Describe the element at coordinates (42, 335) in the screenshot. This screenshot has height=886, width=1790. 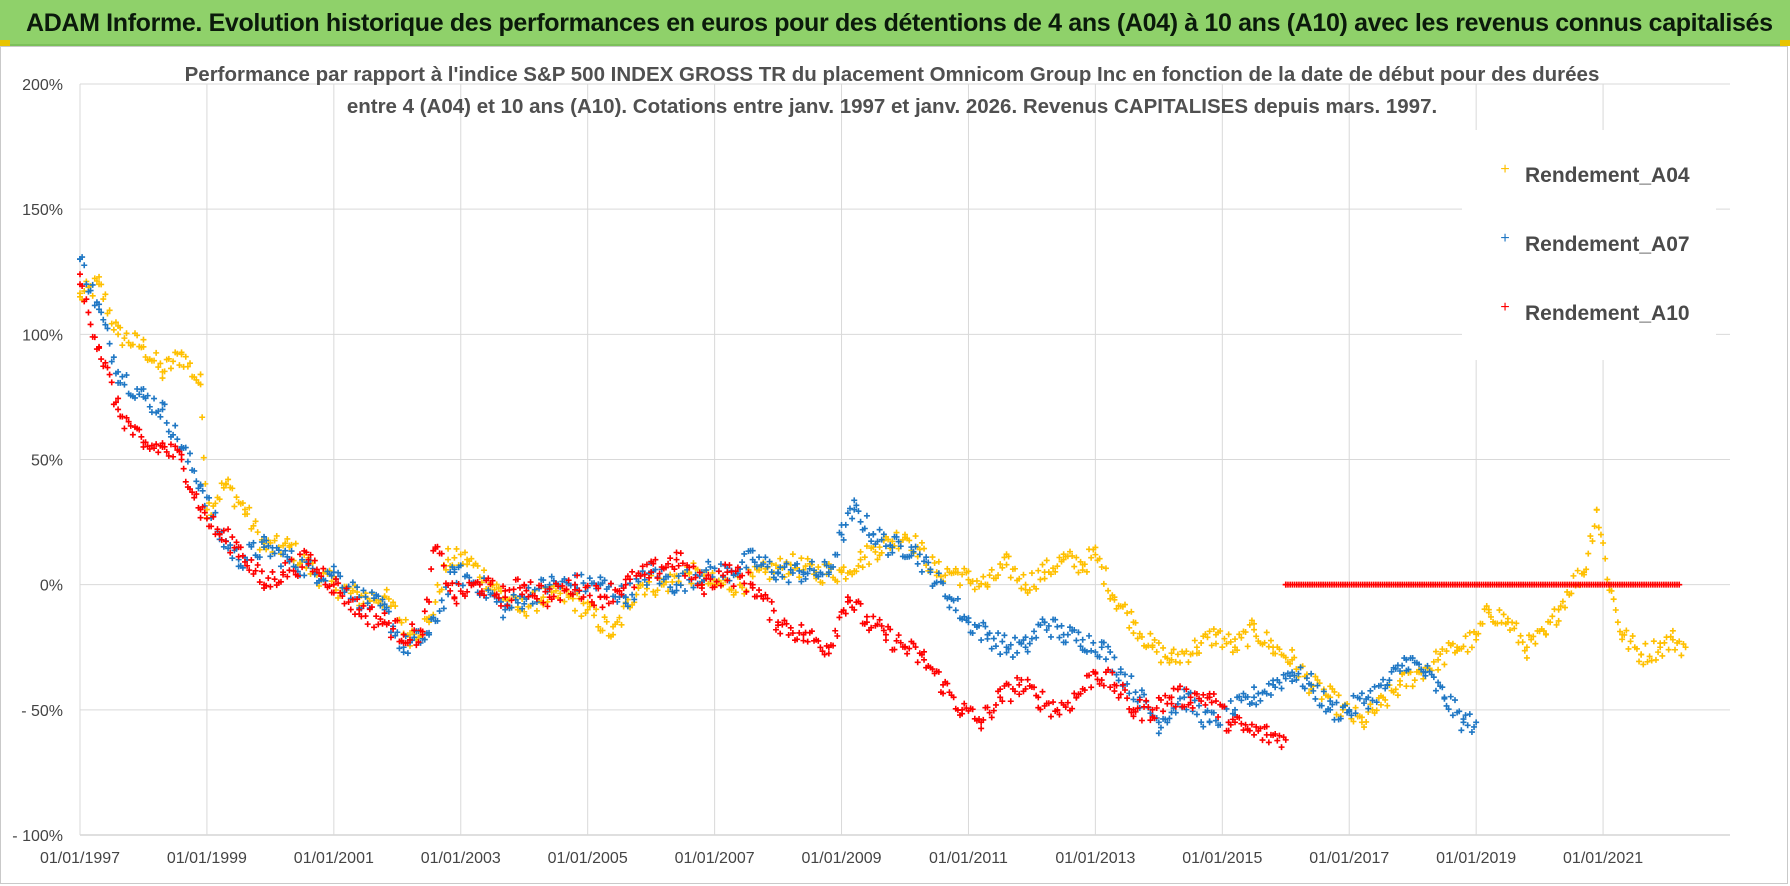
I see `y-tick-label: 100%` at that location.